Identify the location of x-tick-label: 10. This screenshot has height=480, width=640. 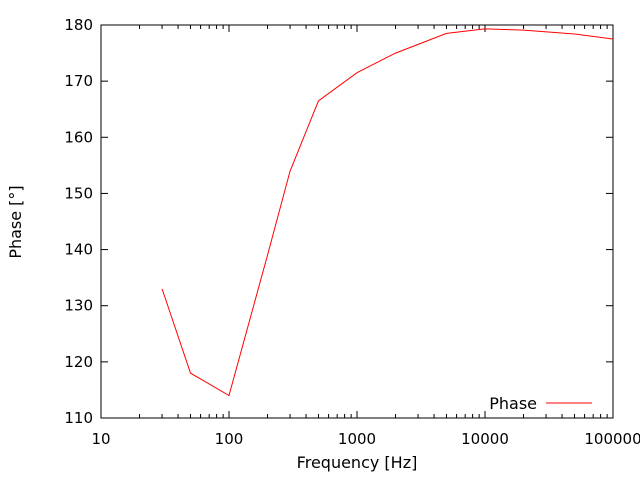
(100, 439).